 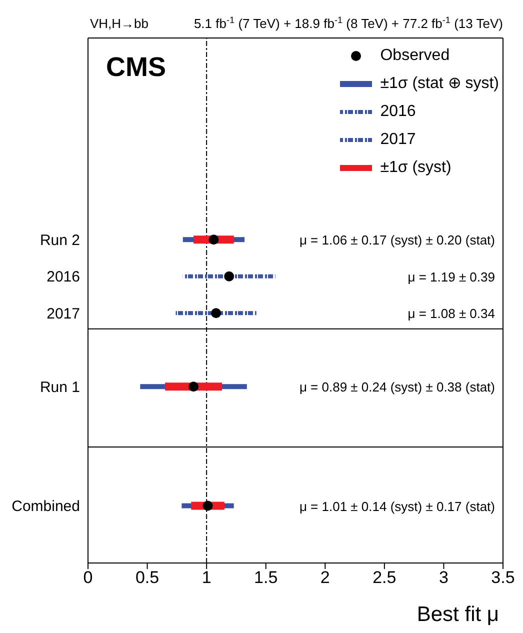 What do you see at coordinates (415, 56) in the screenshot?
I see `legend-label: Observed` at bounding box center [415, 56].